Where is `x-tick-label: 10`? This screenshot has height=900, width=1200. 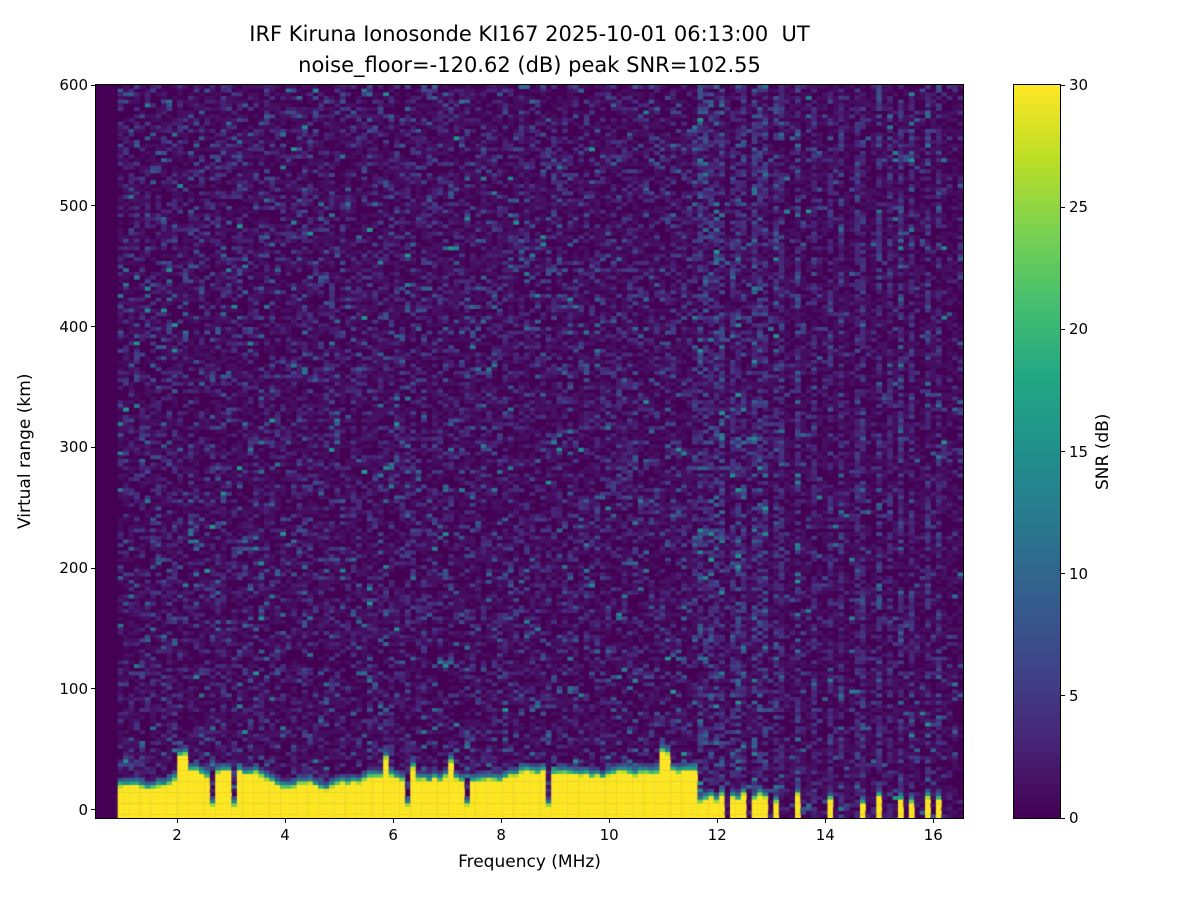
x-tick-label: 10 is located at coordinates (609, 835).